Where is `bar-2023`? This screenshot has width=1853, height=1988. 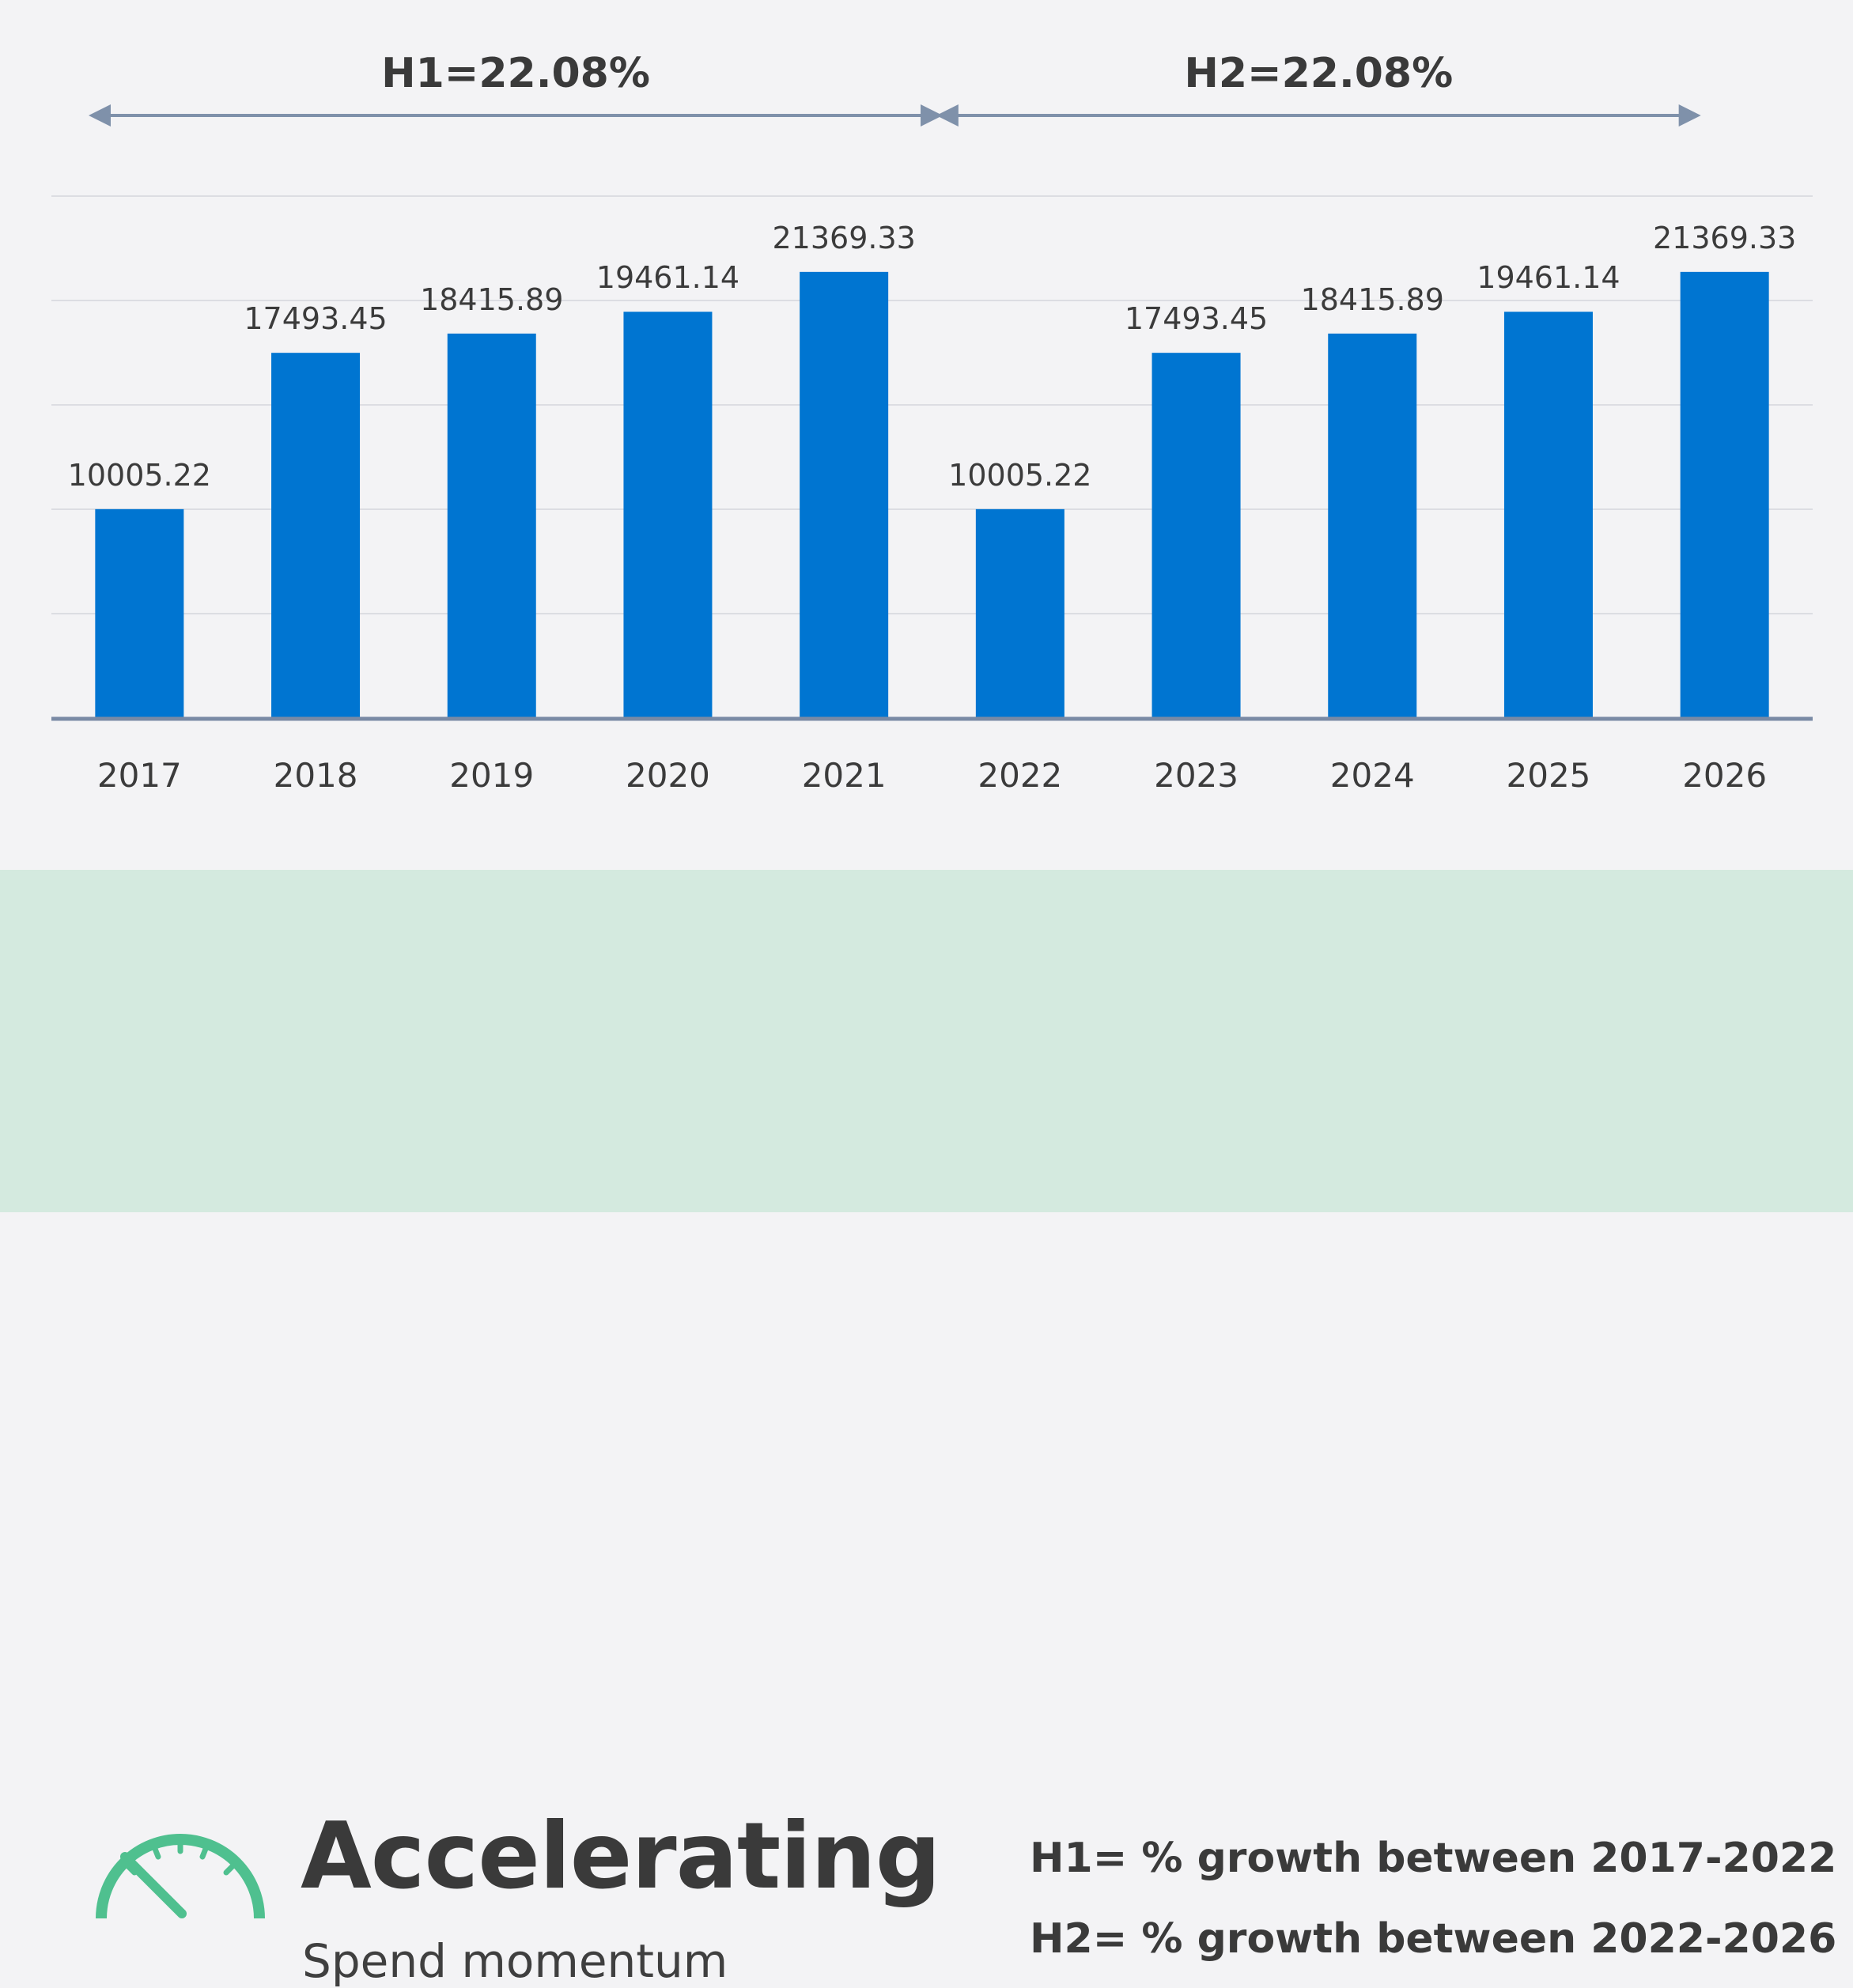
bar-2023 is located at coordinates (1196, 535).